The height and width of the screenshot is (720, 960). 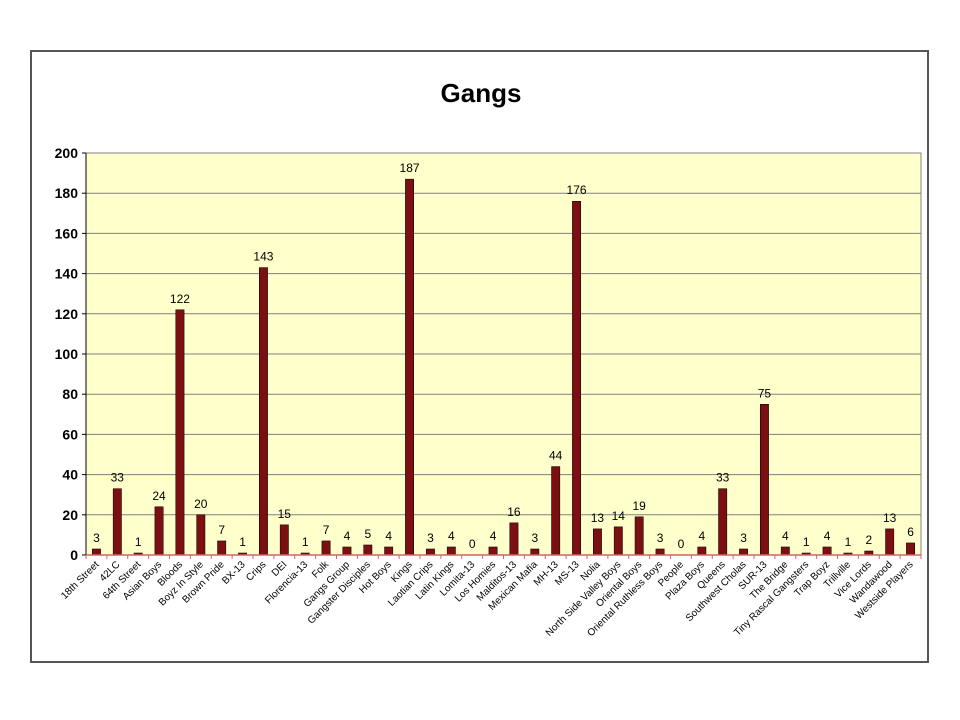 What do you see at coordinates (263, 257) in the screenshot?
I see `data-label: 143` at bounding box center [263, 257].